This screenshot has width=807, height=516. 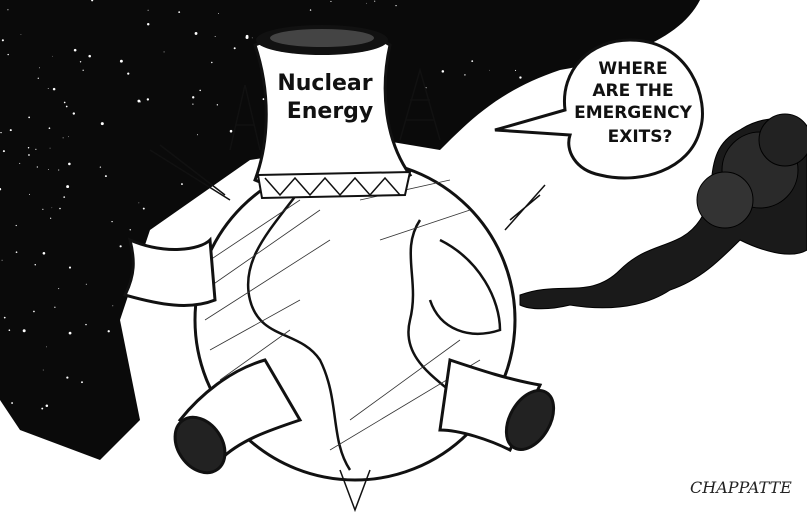 What do you see at coordinates (333, 112) in the screenshot?
I see `main-cooling-tower: Nuclear Energy` at bounding box center [333, 112].